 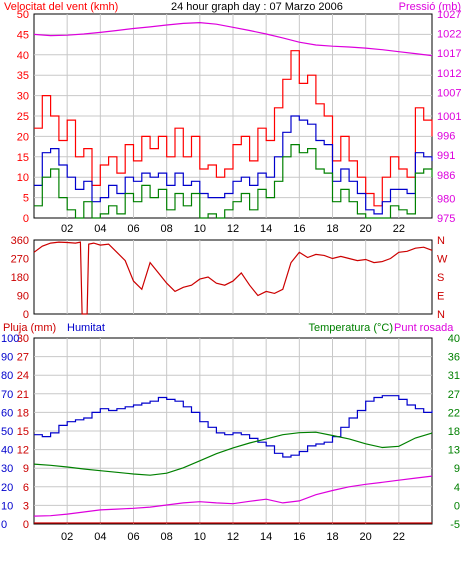 I want to click on temperature-tick-labels: -5 0 4 9 13 18 22 27 31 36 40, so click(x=454, y=432).